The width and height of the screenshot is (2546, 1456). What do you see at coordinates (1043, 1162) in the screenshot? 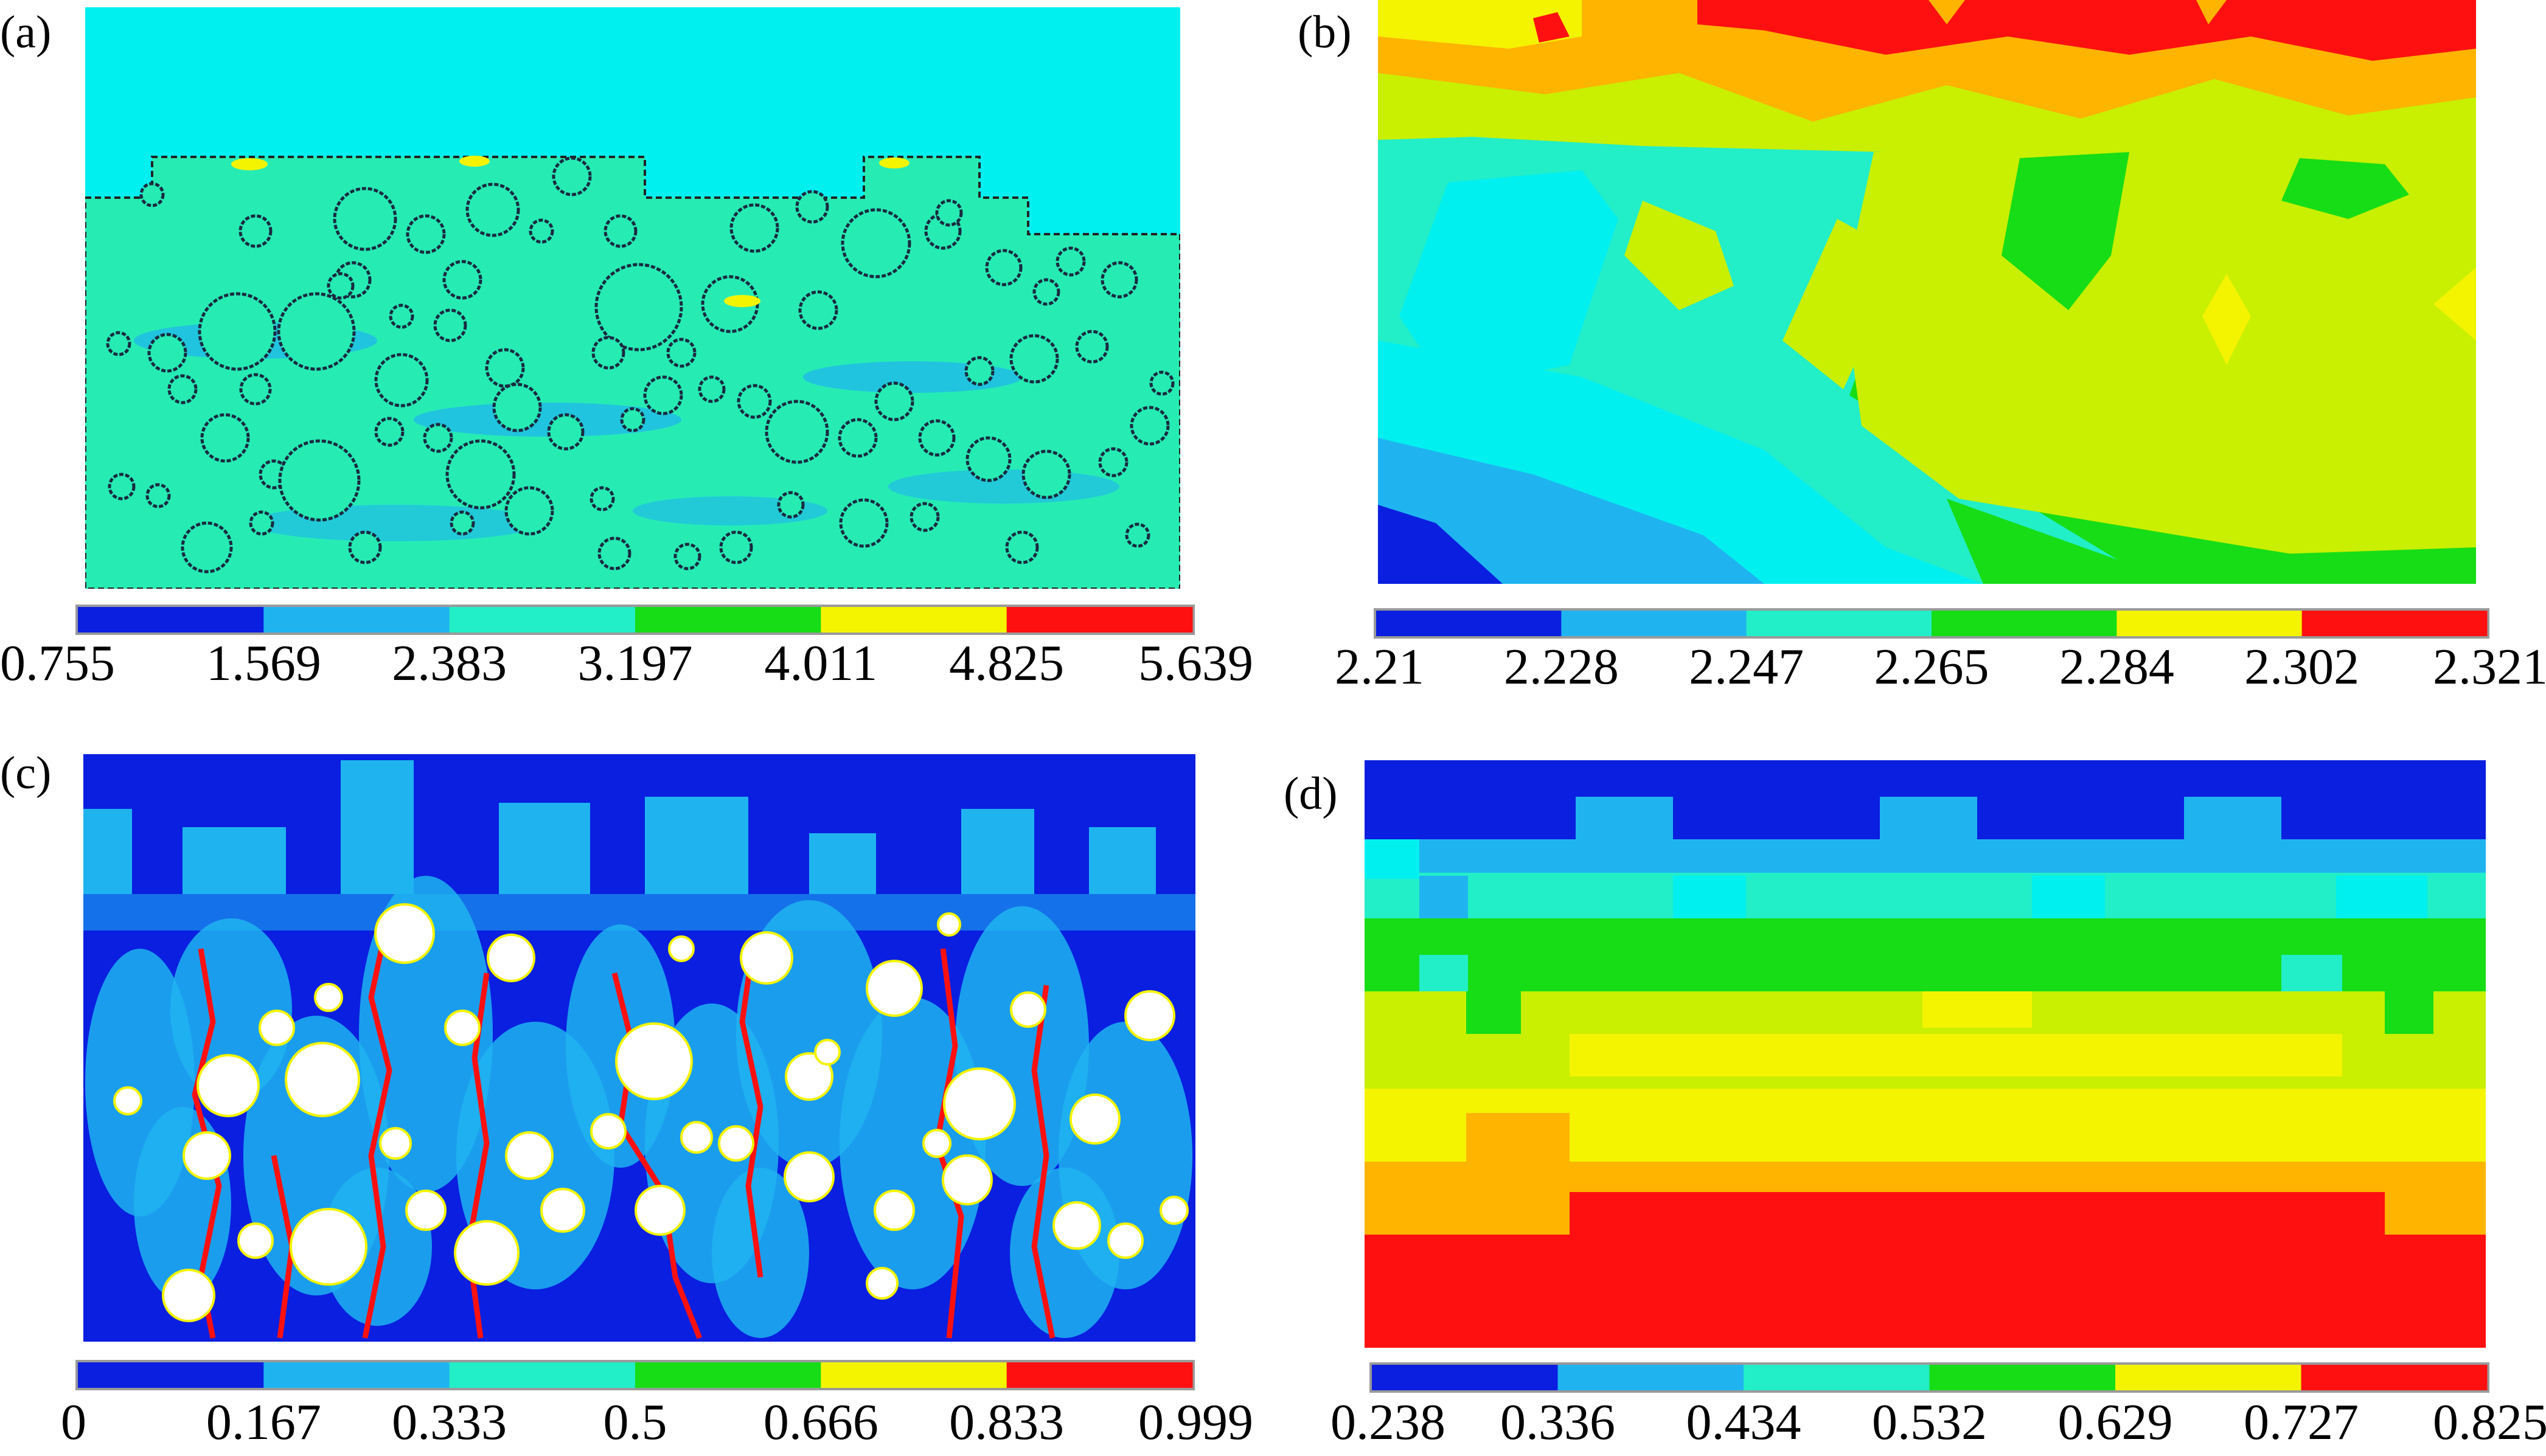
I see `crack-path` at bounding box center [1043, 1162].